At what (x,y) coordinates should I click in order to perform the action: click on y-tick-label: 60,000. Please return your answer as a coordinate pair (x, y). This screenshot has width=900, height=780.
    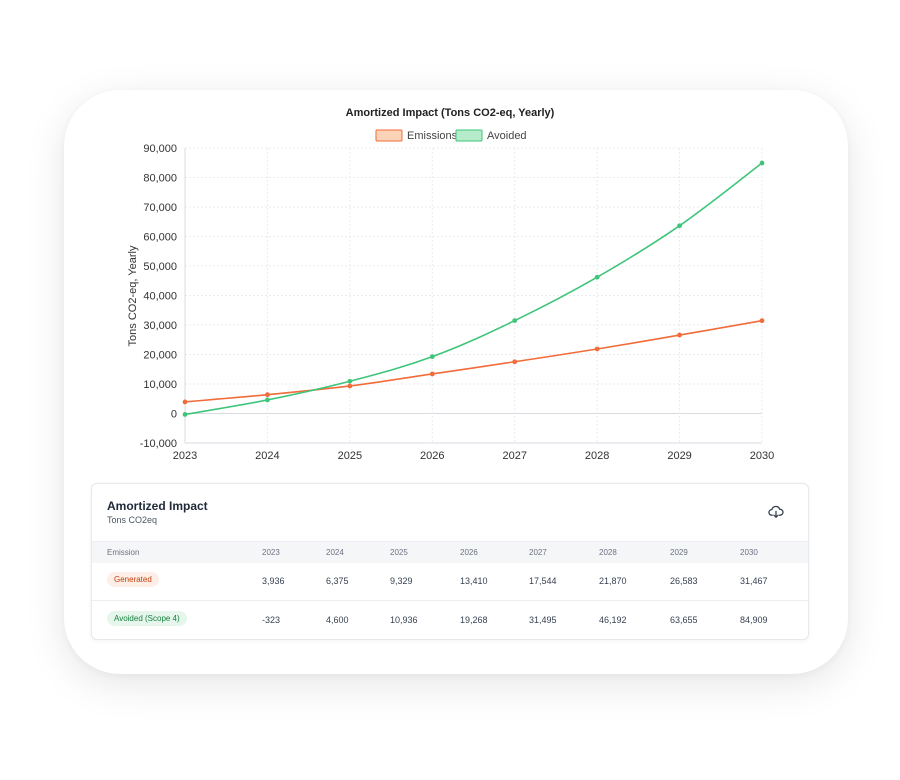
    Looking at the image, I should click on (160, 238).